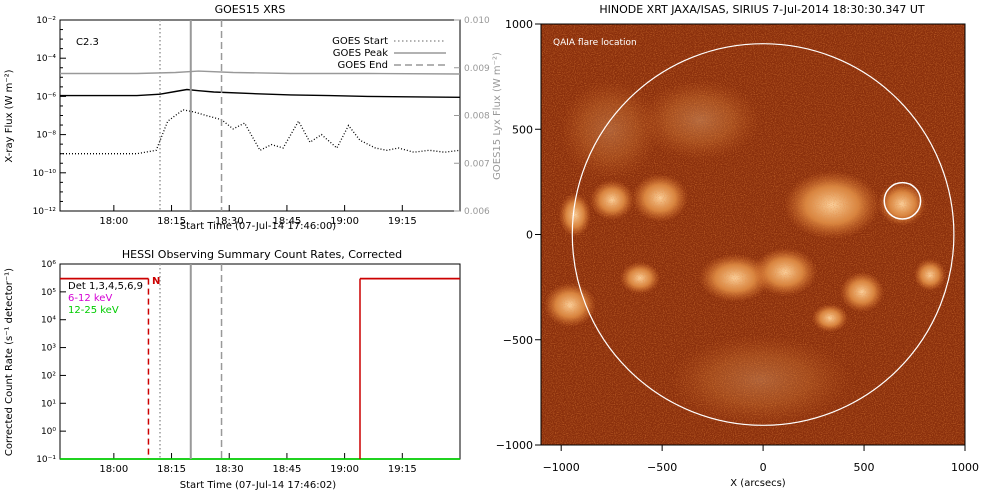 The height and width of the screenshot is (500, 1000). Describe the element at coordinates (48, 265) in the screenshot. I see `hessi-y-tick-label: 10⁶` at that location.